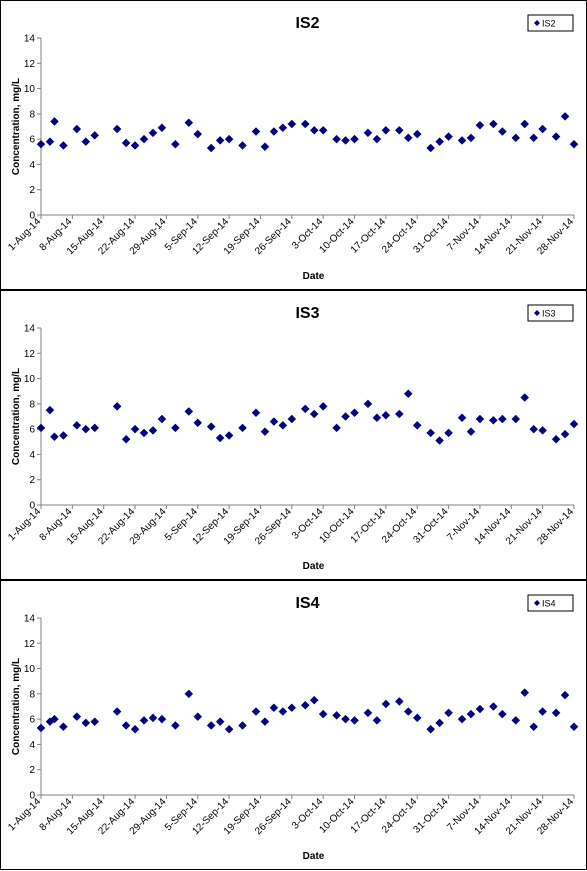 This screenshot has height=871, width=587. What do you see at coordinates (549, 604) in the screenshot?
I see `legend-label: IS4` at bounding box center [549, 604].